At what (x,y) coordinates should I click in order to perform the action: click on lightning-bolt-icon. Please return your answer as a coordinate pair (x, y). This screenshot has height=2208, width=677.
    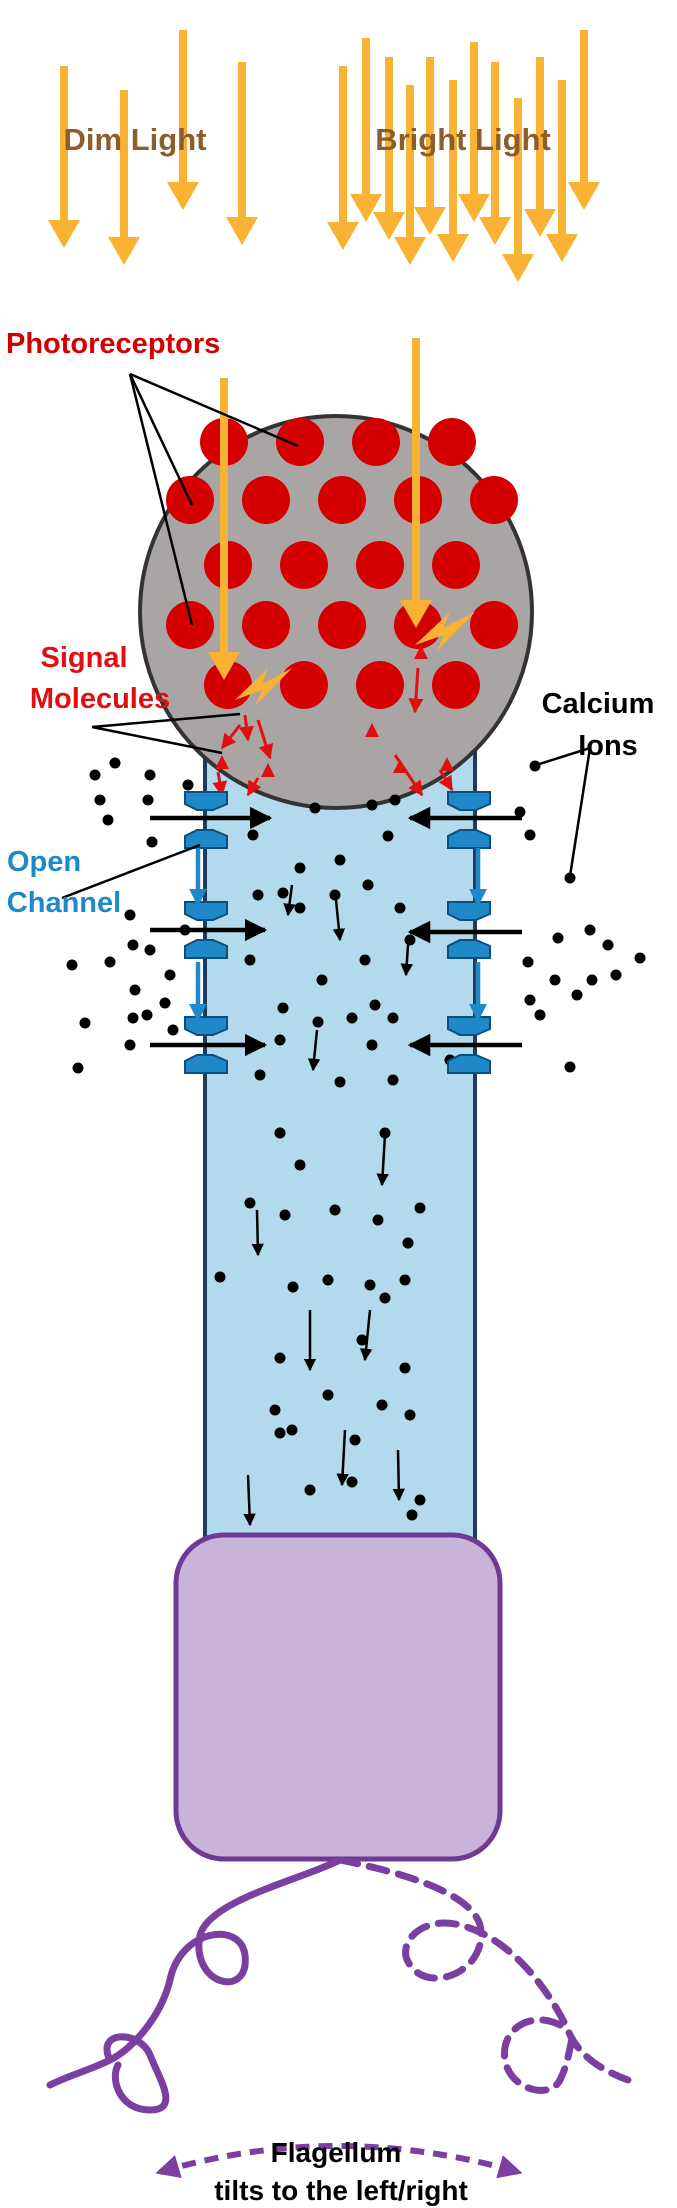
    Looking at the image, I should click on (355, 659).